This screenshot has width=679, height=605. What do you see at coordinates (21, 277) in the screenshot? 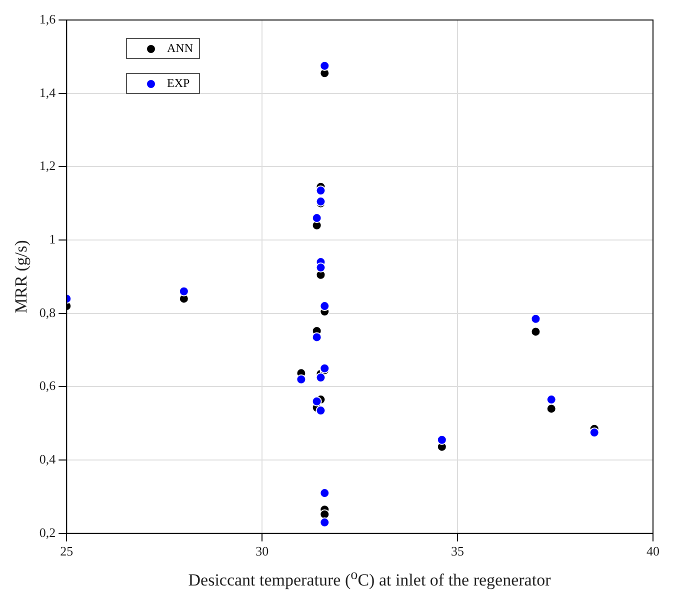
I see `y-axis-title: MRR (g/s)` at bounding box center [21, 277].